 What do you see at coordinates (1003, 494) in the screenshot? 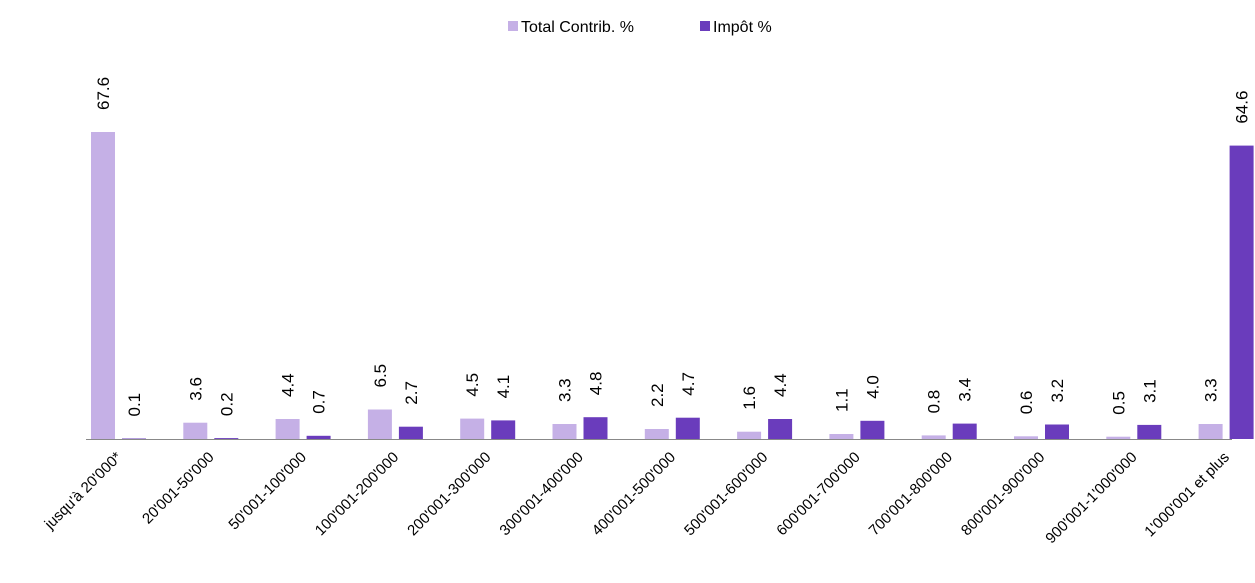
I see `x-tick-label-10: 800'001-900'000` at bounding box center [1003, 494].